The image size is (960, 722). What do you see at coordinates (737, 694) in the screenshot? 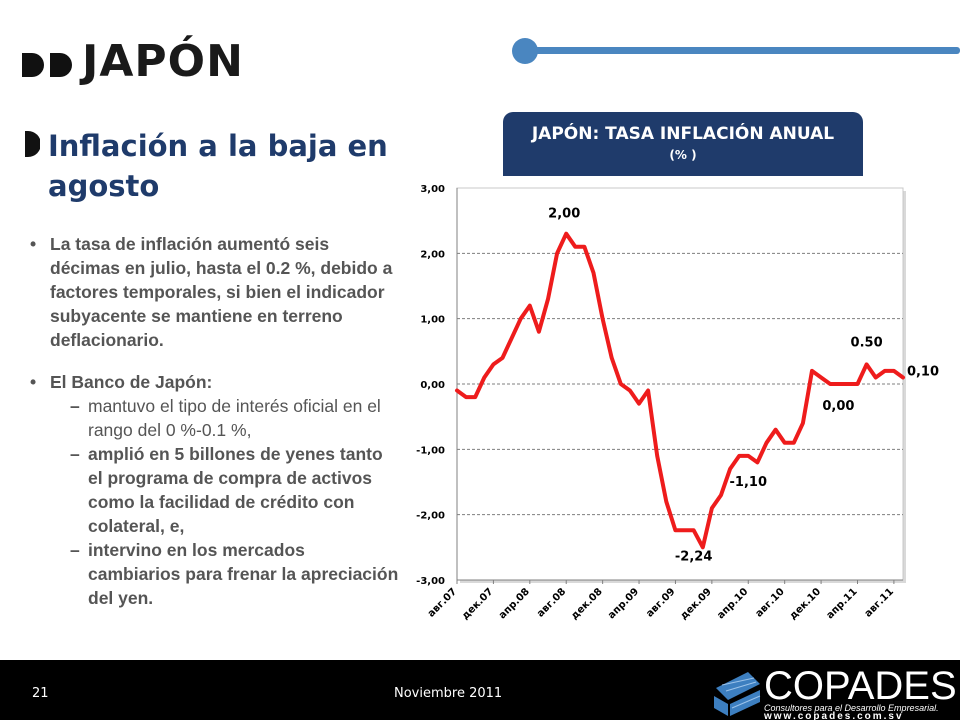
I see `copades-logo-mark-icon` at bounding box center [737, 694].